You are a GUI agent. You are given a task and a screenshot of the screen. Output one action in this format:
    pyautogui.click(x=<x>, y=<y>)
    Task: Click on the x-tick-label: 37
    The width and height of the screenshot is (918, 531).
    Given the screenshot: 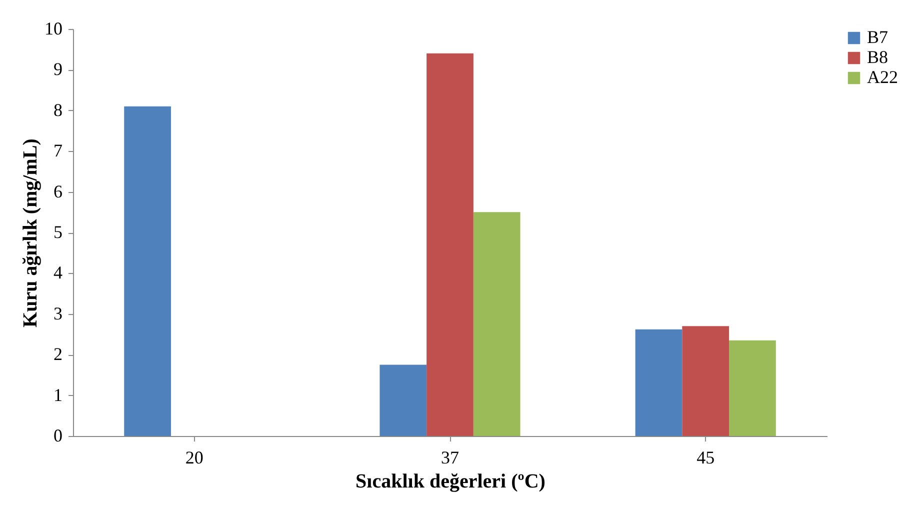 What is the action you would take?
    pyautogui.click(x=450, y=458)
    